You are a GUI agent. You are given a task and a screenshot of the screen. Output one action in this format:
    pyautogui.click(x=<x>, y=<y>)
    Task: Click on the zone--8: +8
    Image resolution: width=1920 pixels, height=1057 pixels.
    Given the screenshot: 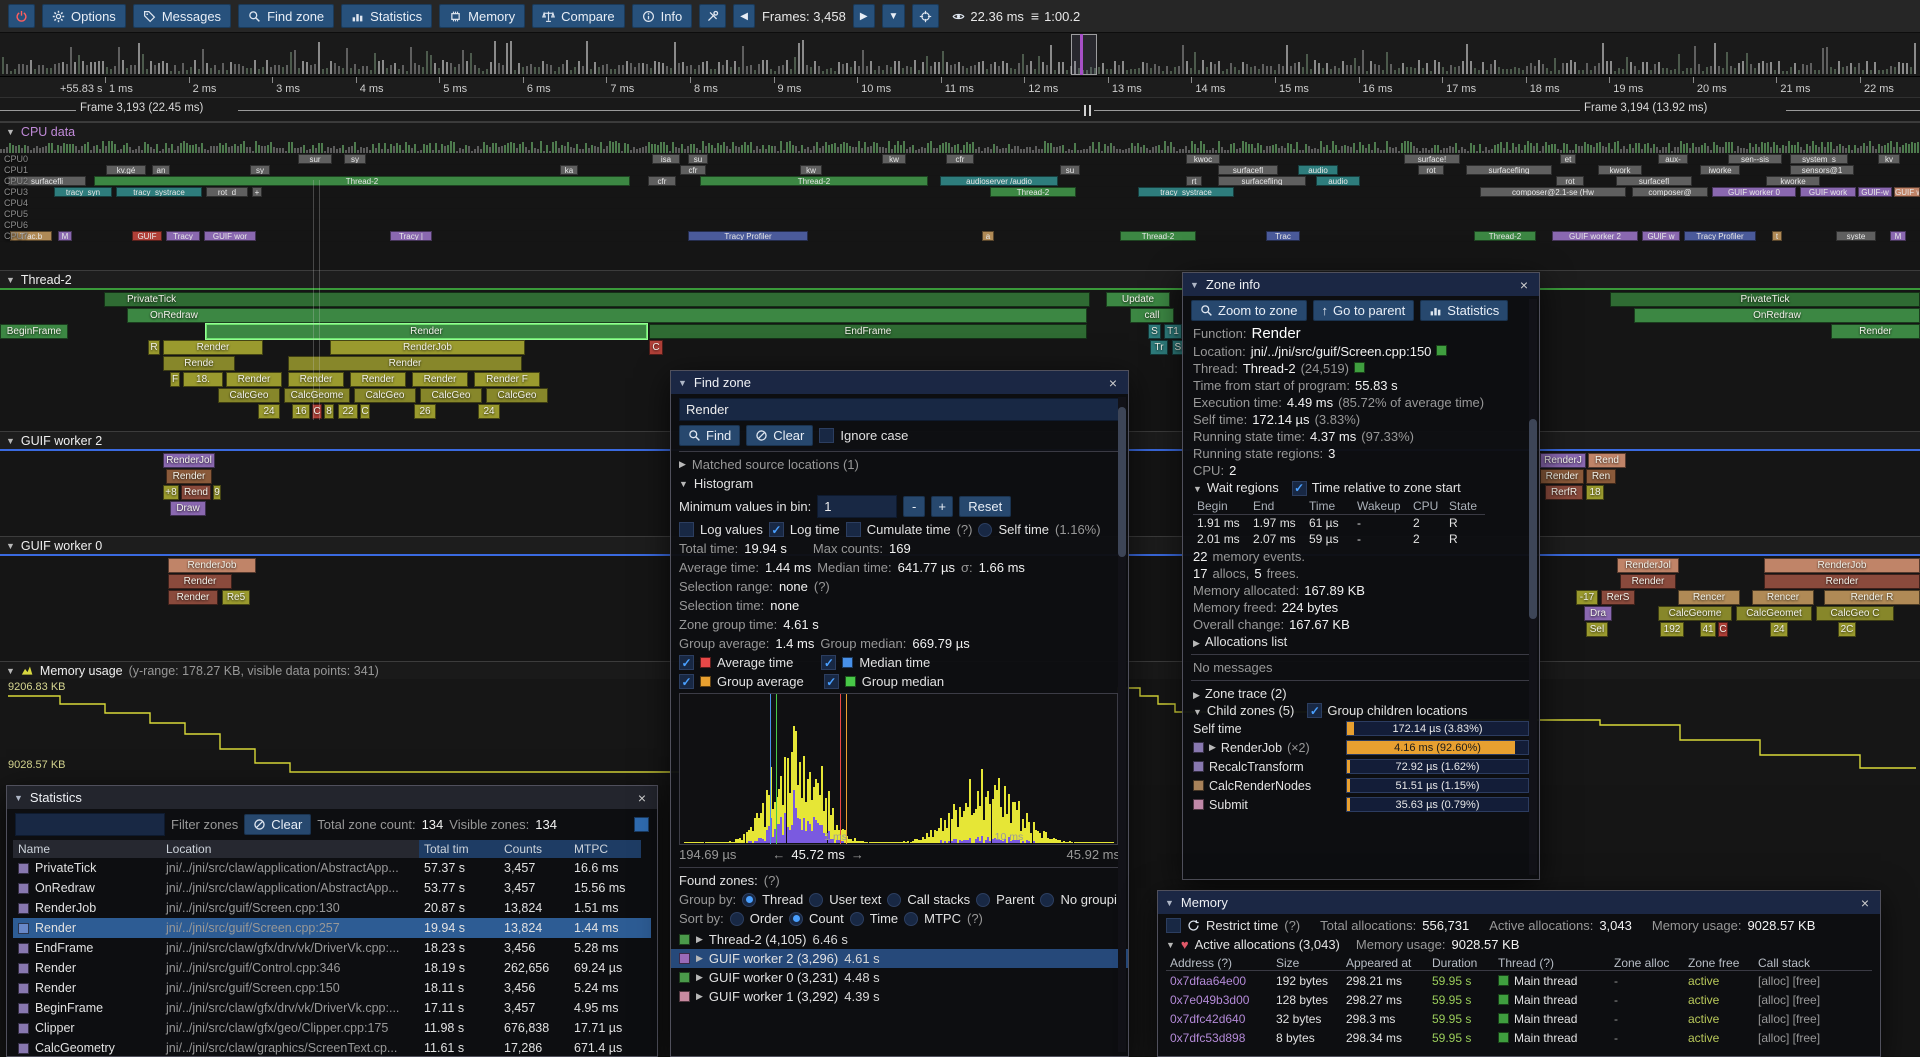 What is the action you would take?
    pyautogui.click(x=171, y=492)
    